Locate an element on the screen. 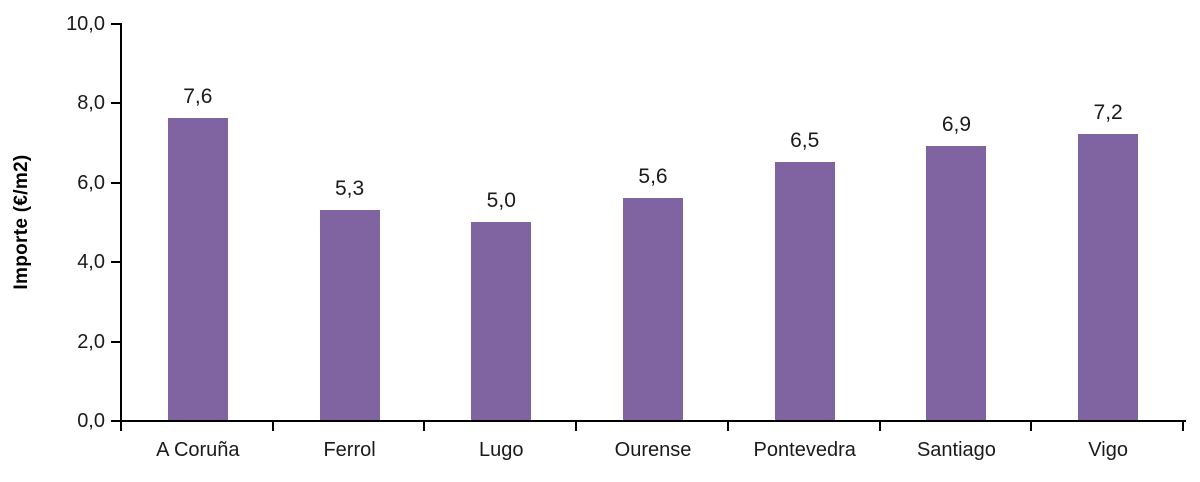  y-tick-label: 2,0 is located at coordinates (91, 341).